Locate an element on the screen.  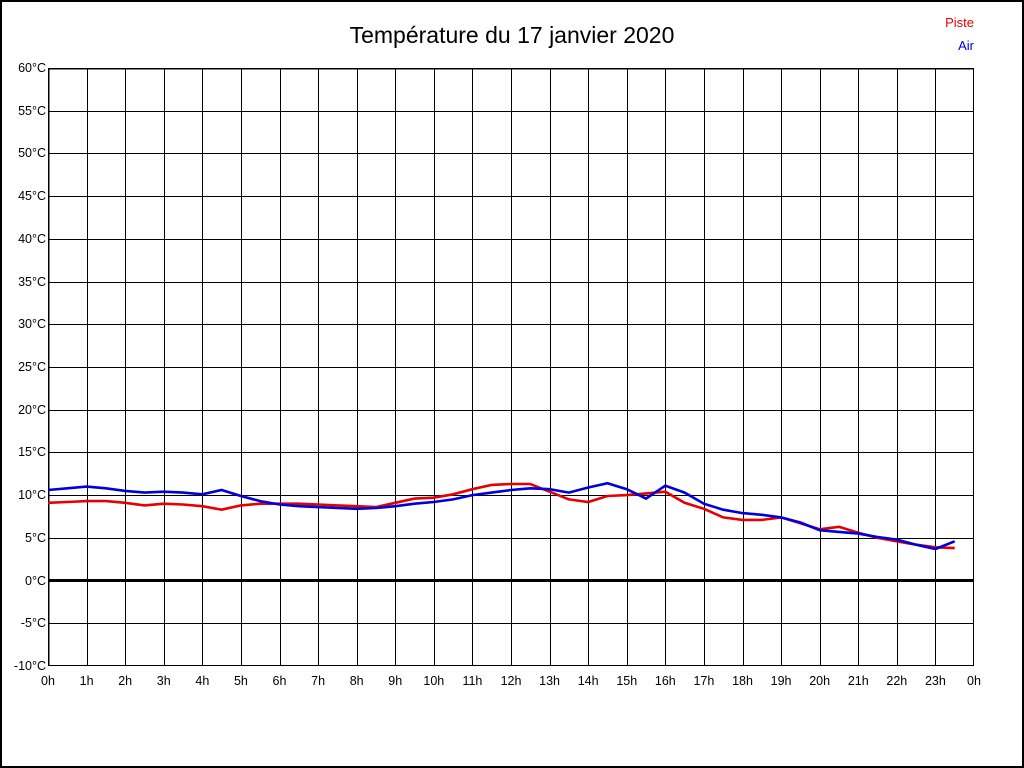
legend: Piste Air is located at coordinates (959, 34).